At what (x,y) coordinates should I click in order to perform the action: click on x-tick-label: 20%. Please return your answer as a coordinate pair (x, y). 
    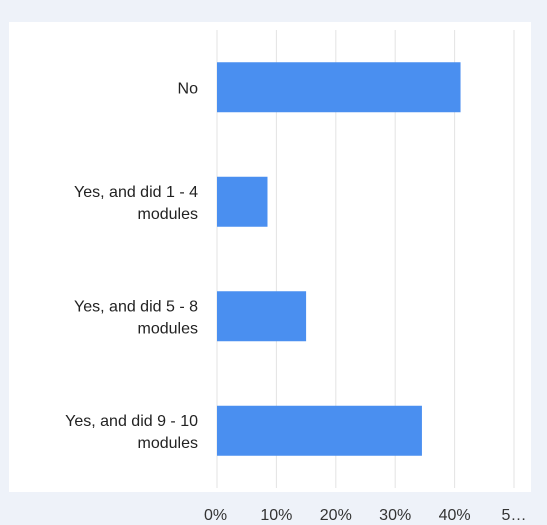
    Looking at the image, I should click on (336, 515).